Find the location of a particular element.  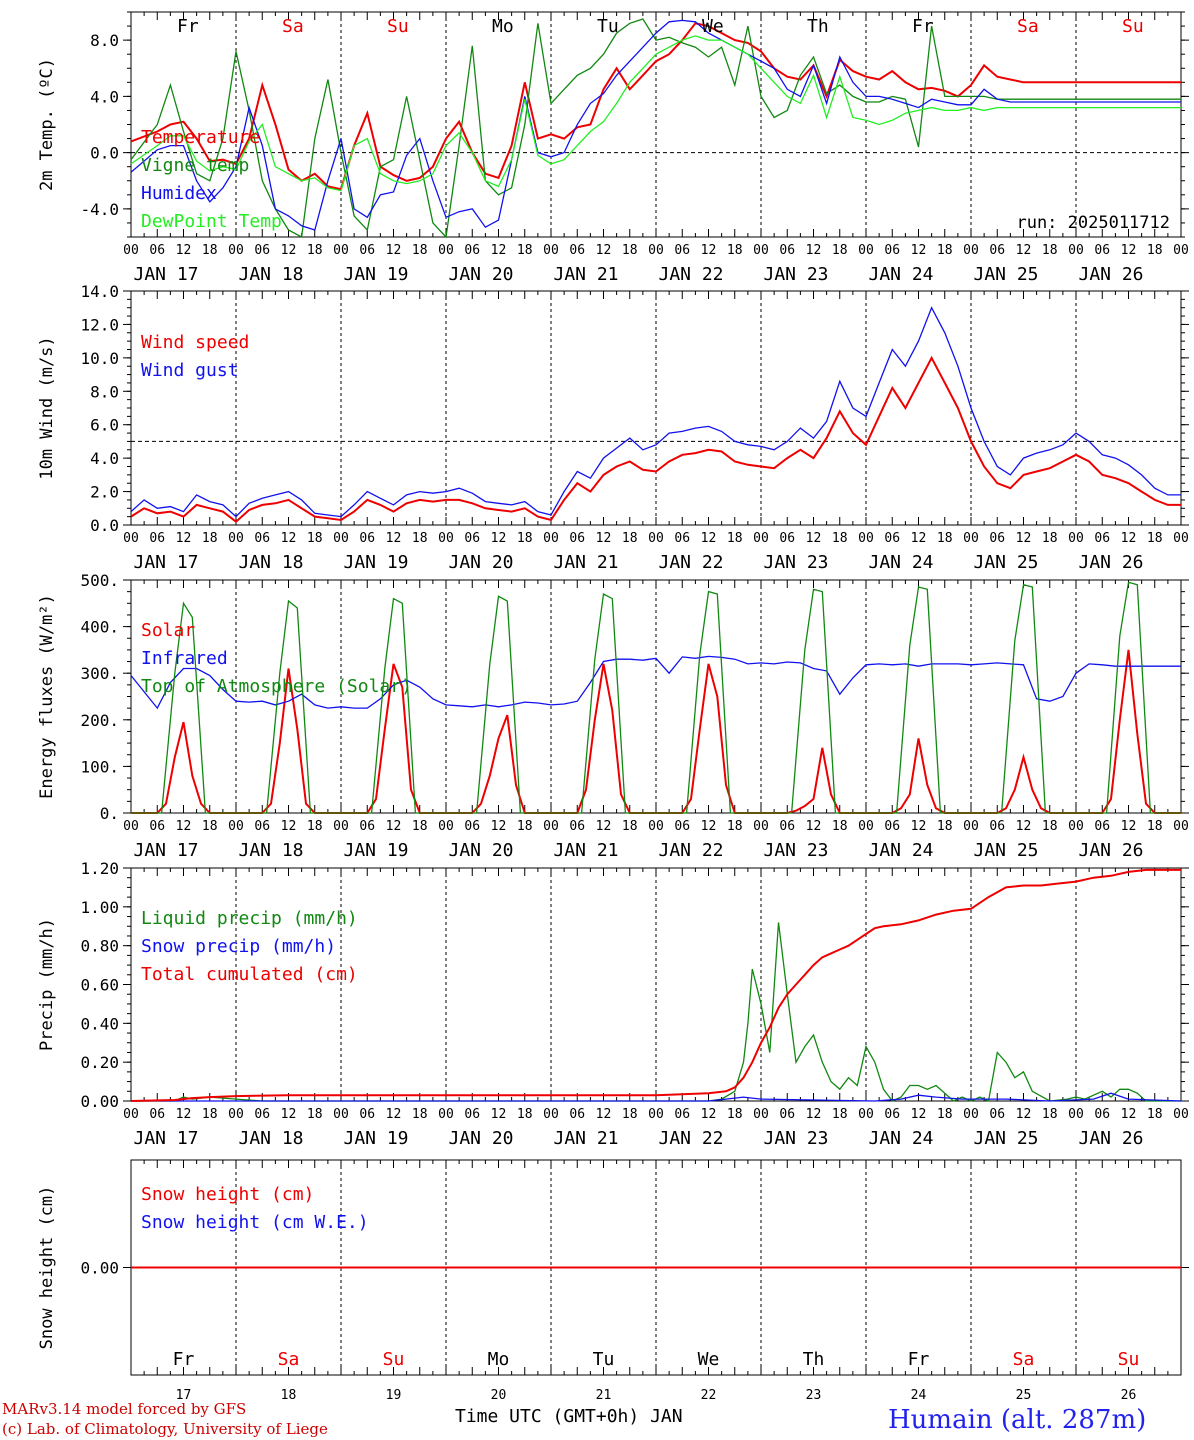

precip-y-tick-label: 0.80 is located at coordinates (99, 946).